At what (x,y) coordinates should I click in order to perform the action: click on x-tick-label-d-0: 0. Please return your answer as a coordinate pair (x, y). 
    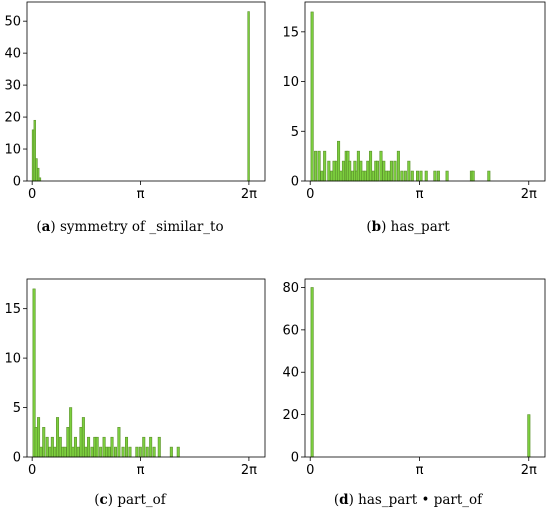
    Looking at the image, I should click on (310, 470).